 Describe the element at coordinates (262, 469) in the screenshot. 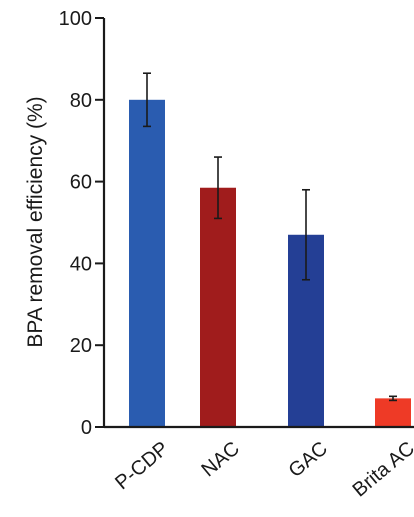

I see `x-axis-labels: P-CDP NAC GAC Brita AC` at that location.